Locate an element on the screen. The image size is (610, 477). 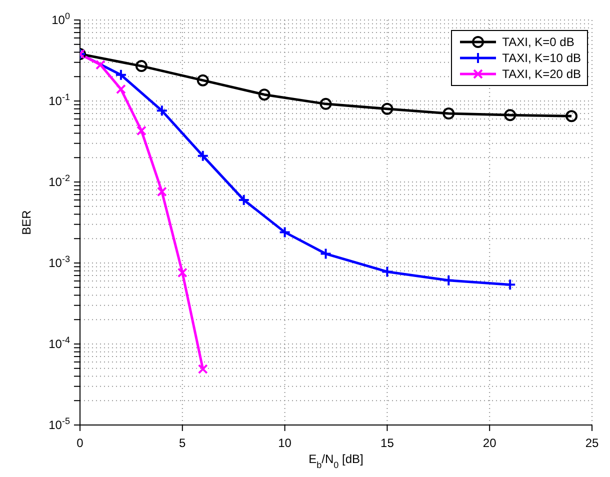
x-tick-label: 15 is located at coordinates (387, 443).